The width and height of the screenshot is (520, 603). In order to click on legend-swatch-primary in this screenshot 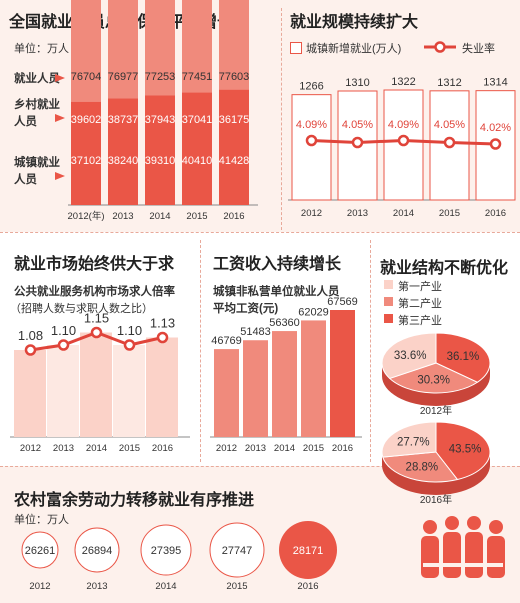, I will do `click(388, 284)`.